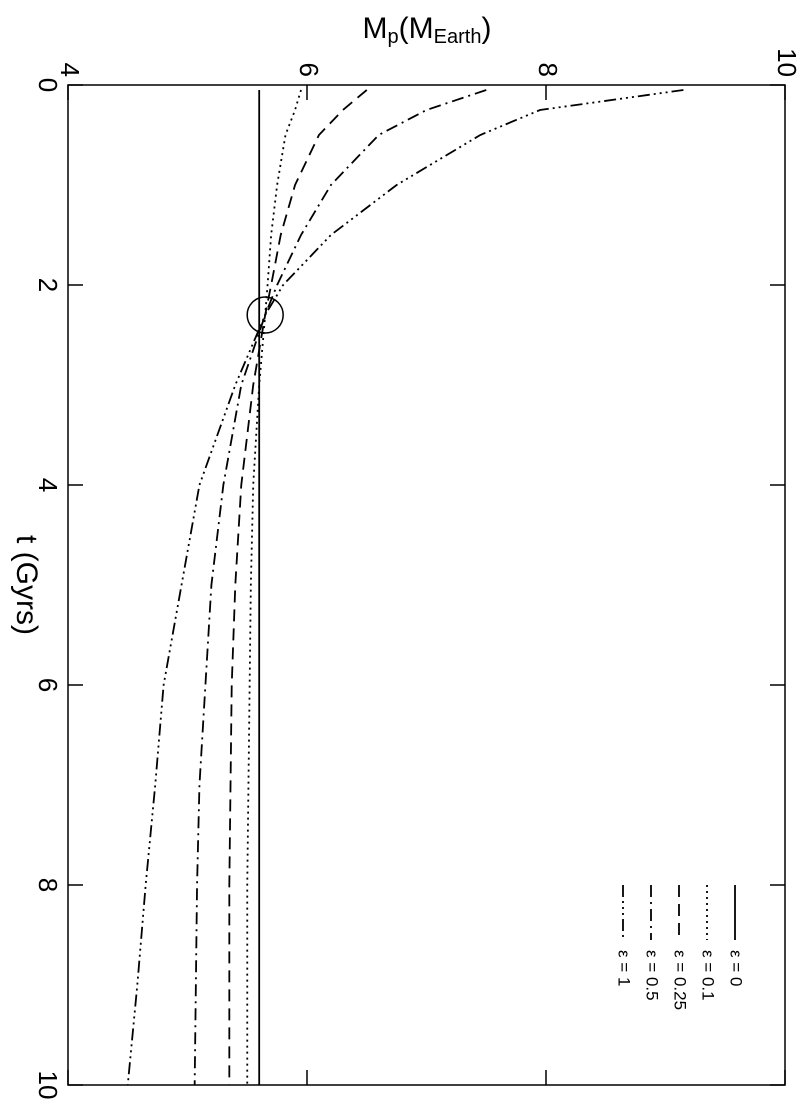 This screenshot has width=811, height=1107. I want to click on legend-label: ε = 0, so click(736, 968).